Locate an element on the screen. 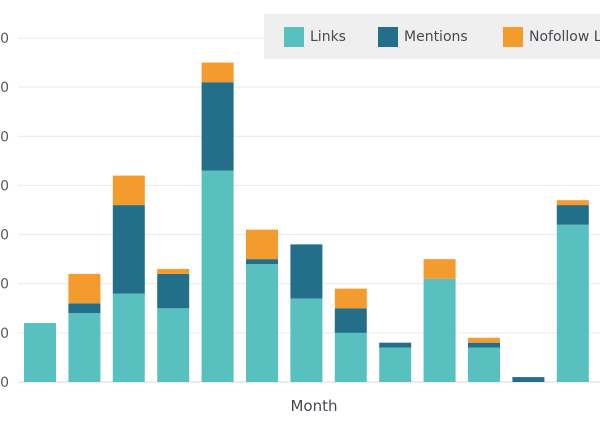  chart-legend: Links Mentions Nofollow L is located at coordinates (432, 36).